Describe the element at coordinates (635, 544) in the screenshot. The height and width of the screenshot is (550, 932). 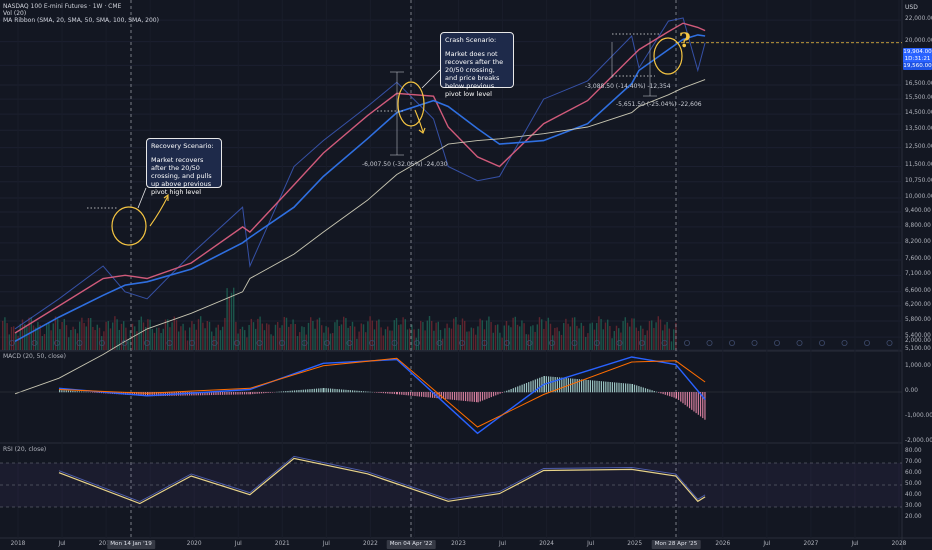
I see `time-tick-label: 2025` at that location.